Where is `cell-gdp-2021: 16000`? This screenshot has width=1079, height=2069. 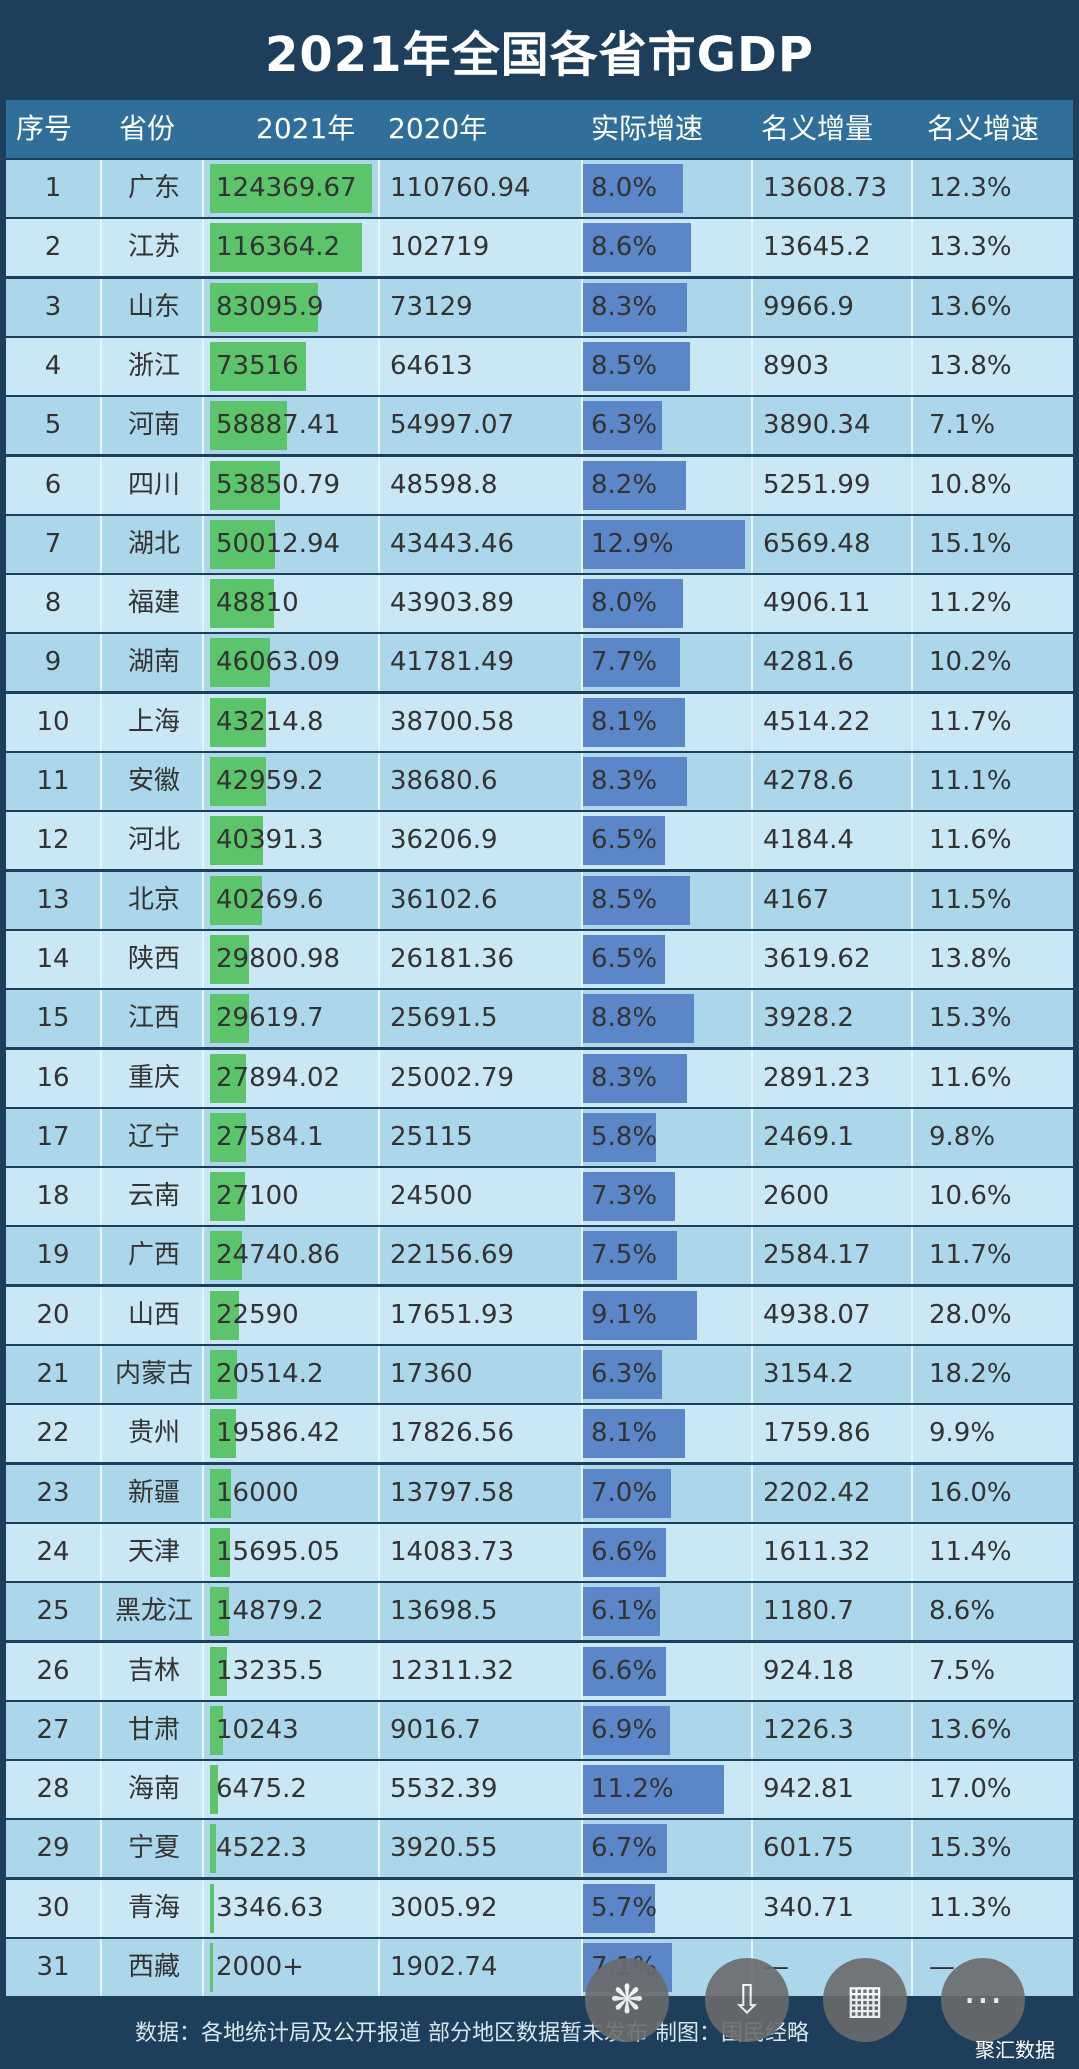
cell-gdp-2021: 16000 is located at coordinates (257, 1492).